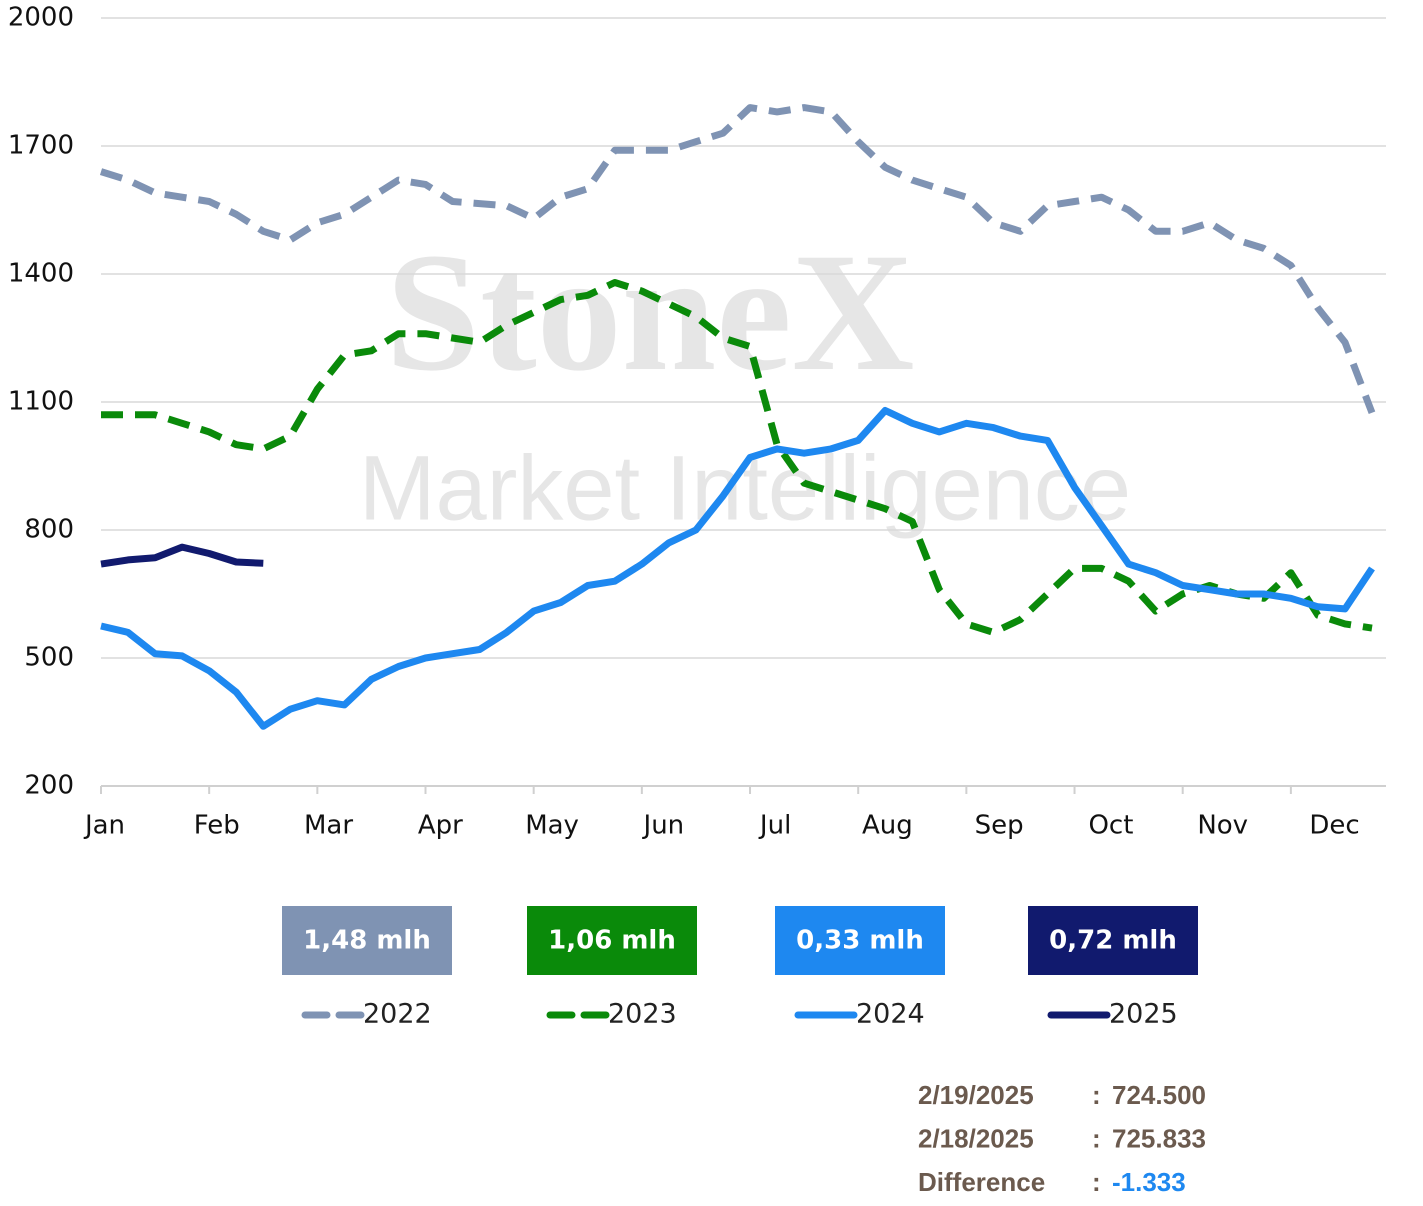 Image resolution: width=1423 pixels, height=1206 pixels. What do you see at coordinates (976, 1095) in the screenshot?
I see `stat-label: 2/19/2025` at bounding box center [976, 1095].